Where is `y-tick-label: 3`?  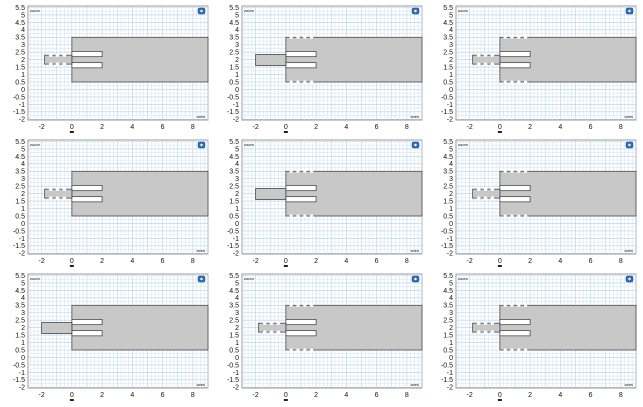 y-tick-label: 3 is located at coordinates (23, 179).